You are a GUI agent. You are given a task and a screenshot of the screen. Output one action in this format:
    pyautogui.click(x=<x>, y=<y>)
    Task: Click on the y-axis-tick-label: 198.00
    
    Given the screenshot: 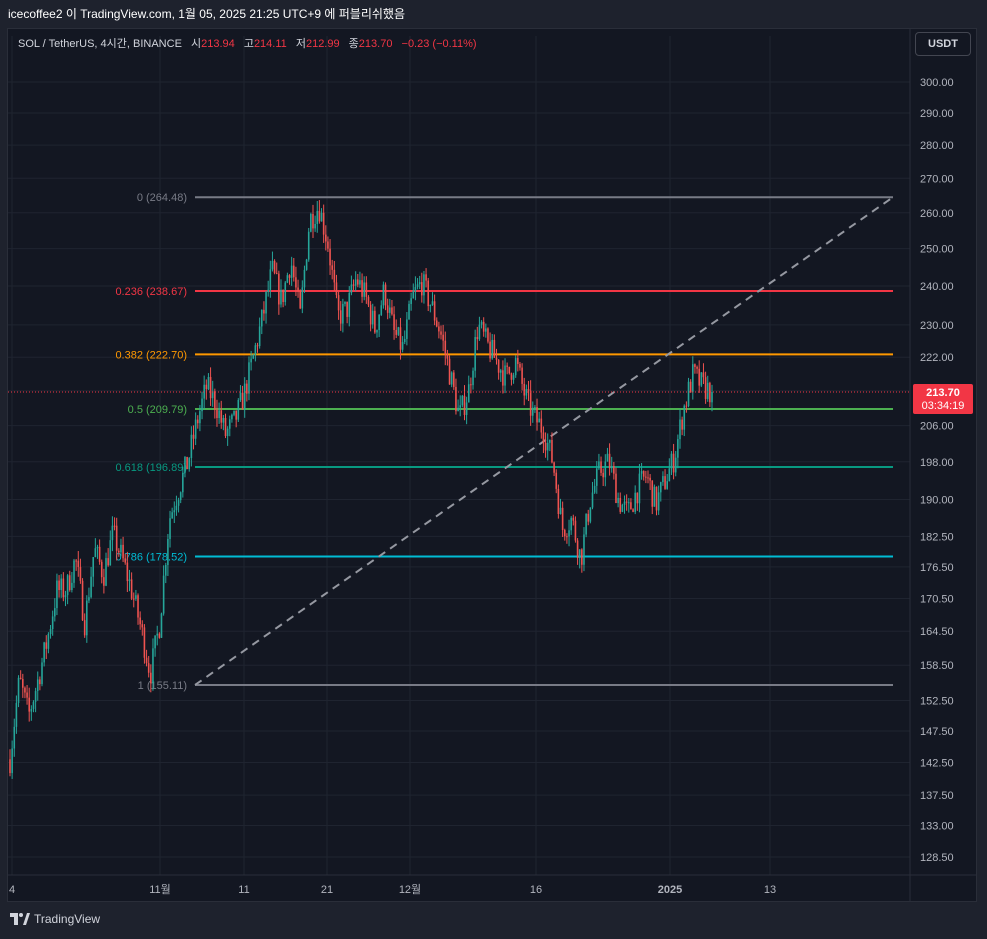 What is the action you would take?
    pyautogui.click(x=937, y=463)
    